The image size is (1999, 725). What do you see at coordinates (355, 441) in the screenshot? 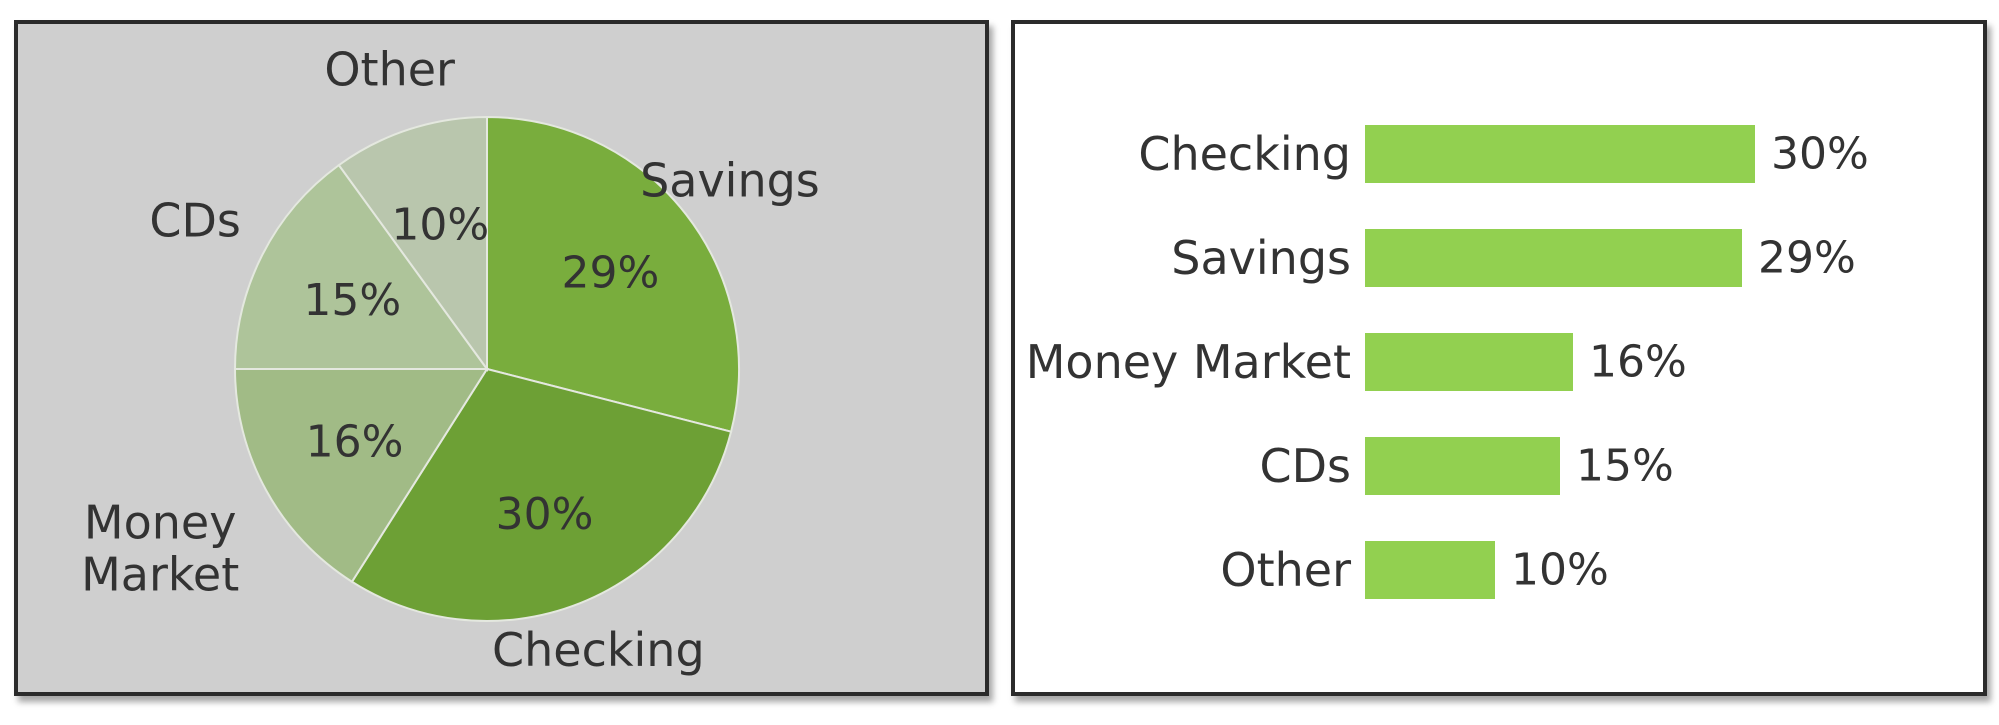
I see `pie-value-label-money-market: 16%` at bounding box center [355, 441].